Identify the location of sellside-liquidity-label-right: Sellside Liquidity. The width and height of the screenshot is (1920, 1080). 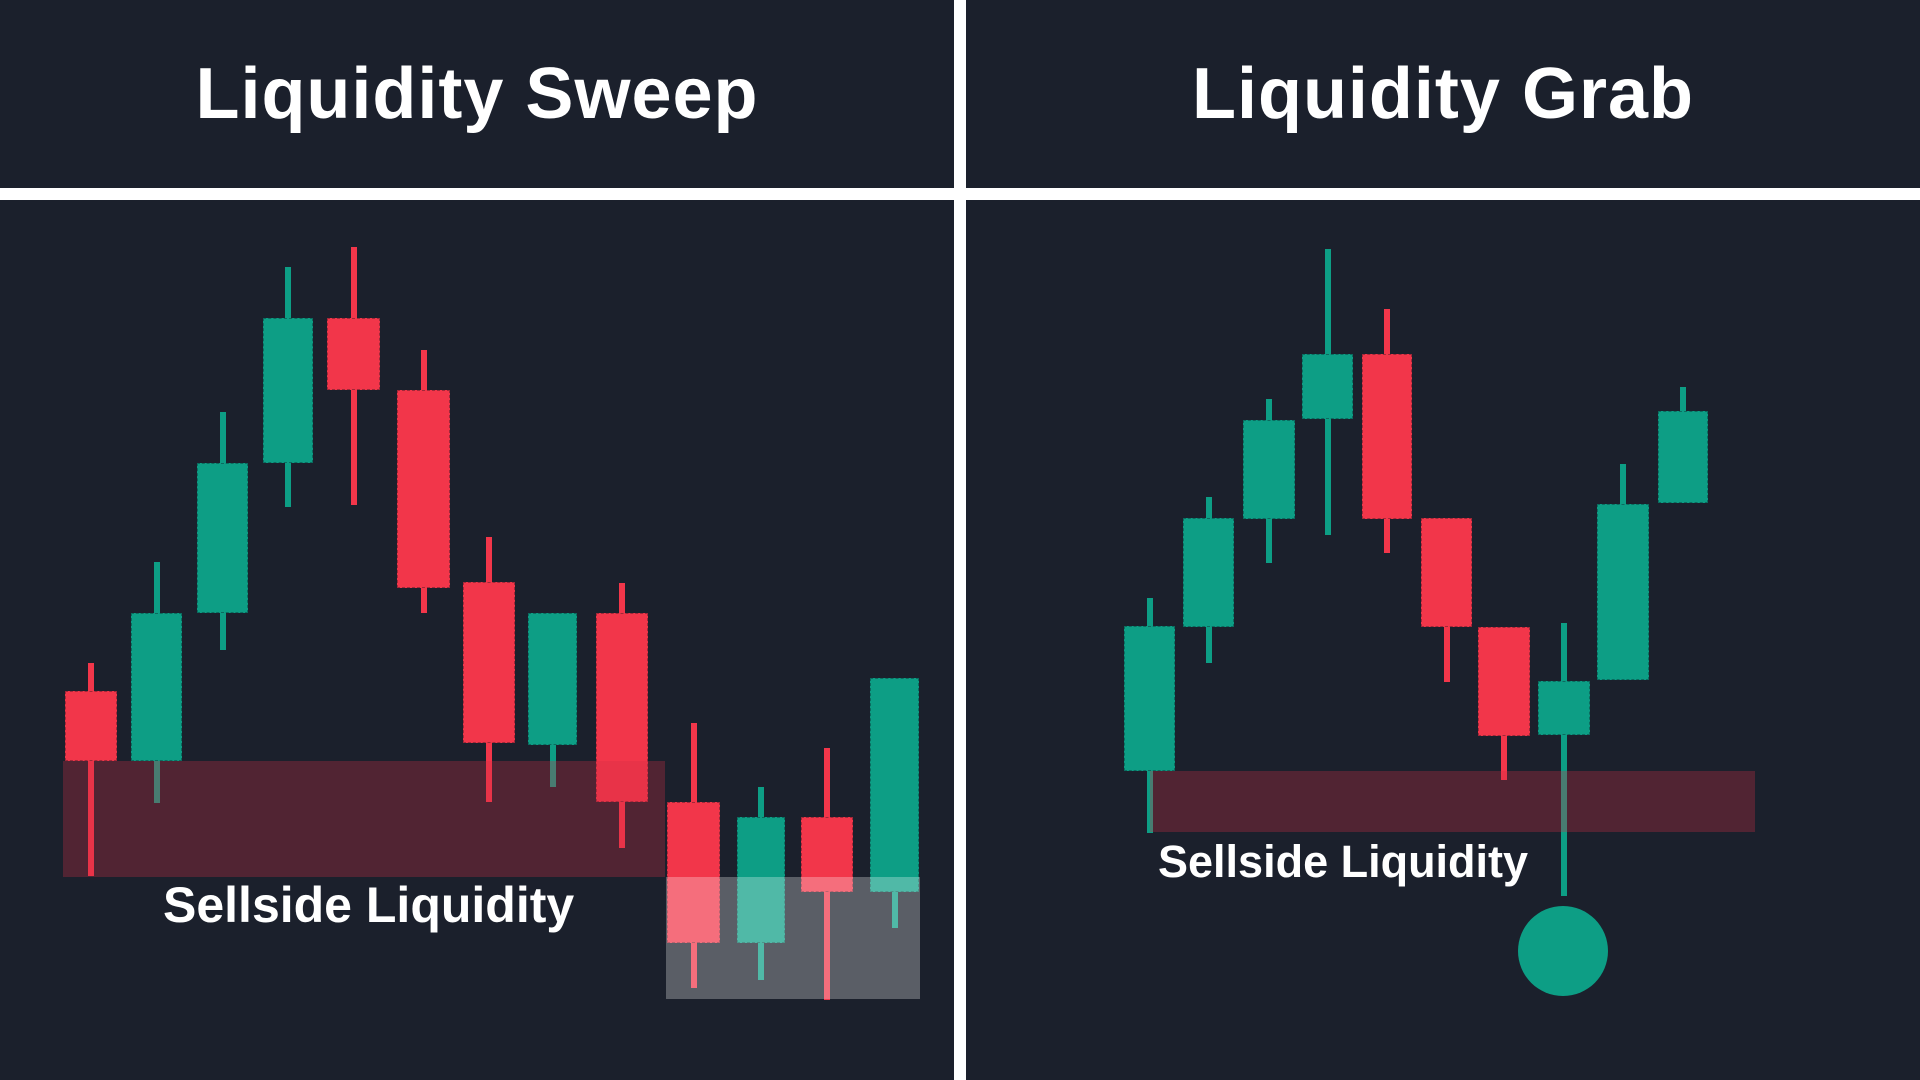
(1343, 861).